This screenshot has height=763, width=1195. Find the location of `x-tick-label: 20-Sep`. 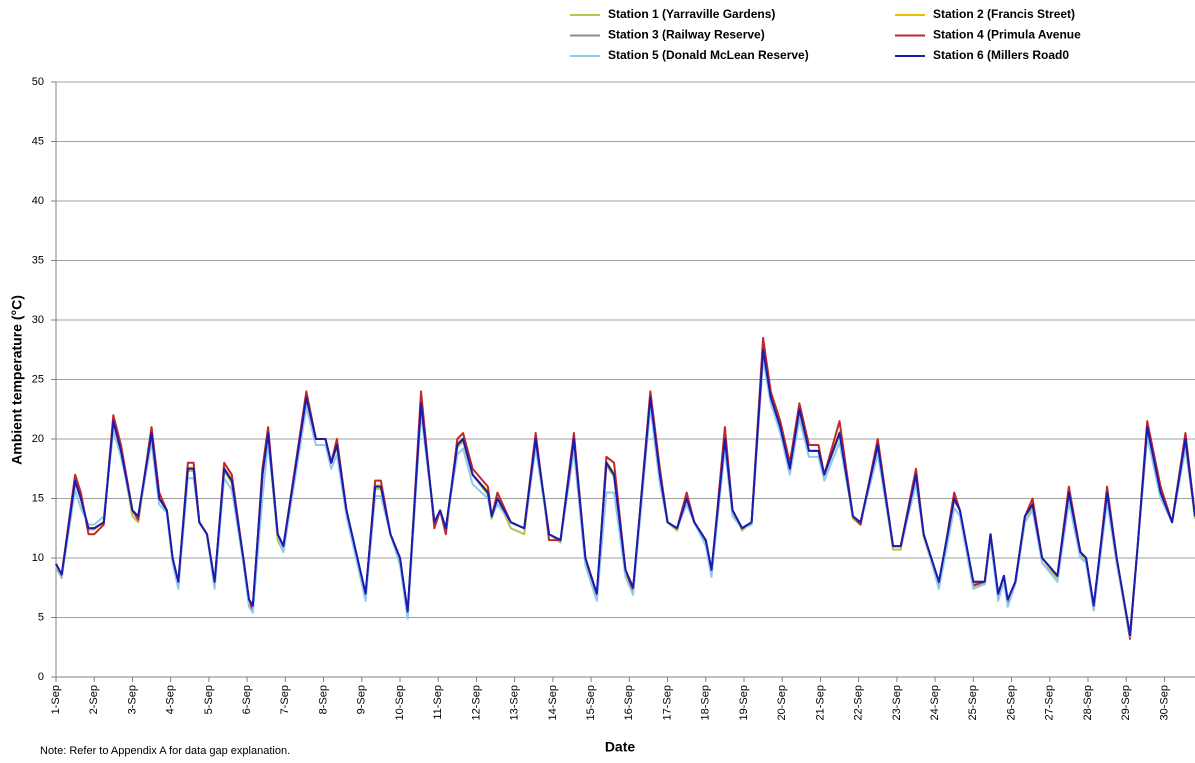

x-tick-label: 20-Sep is located at coordinates (782, 702).